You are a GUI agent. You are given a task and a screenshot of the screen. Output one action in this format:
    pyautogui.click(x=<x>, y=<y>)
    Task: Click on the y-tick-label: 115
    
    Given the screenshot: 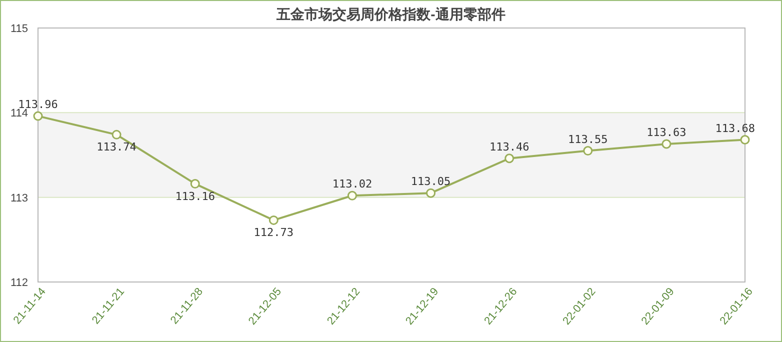 What is the action you would take?
    pyautogui.click(x=19, y=29)
    